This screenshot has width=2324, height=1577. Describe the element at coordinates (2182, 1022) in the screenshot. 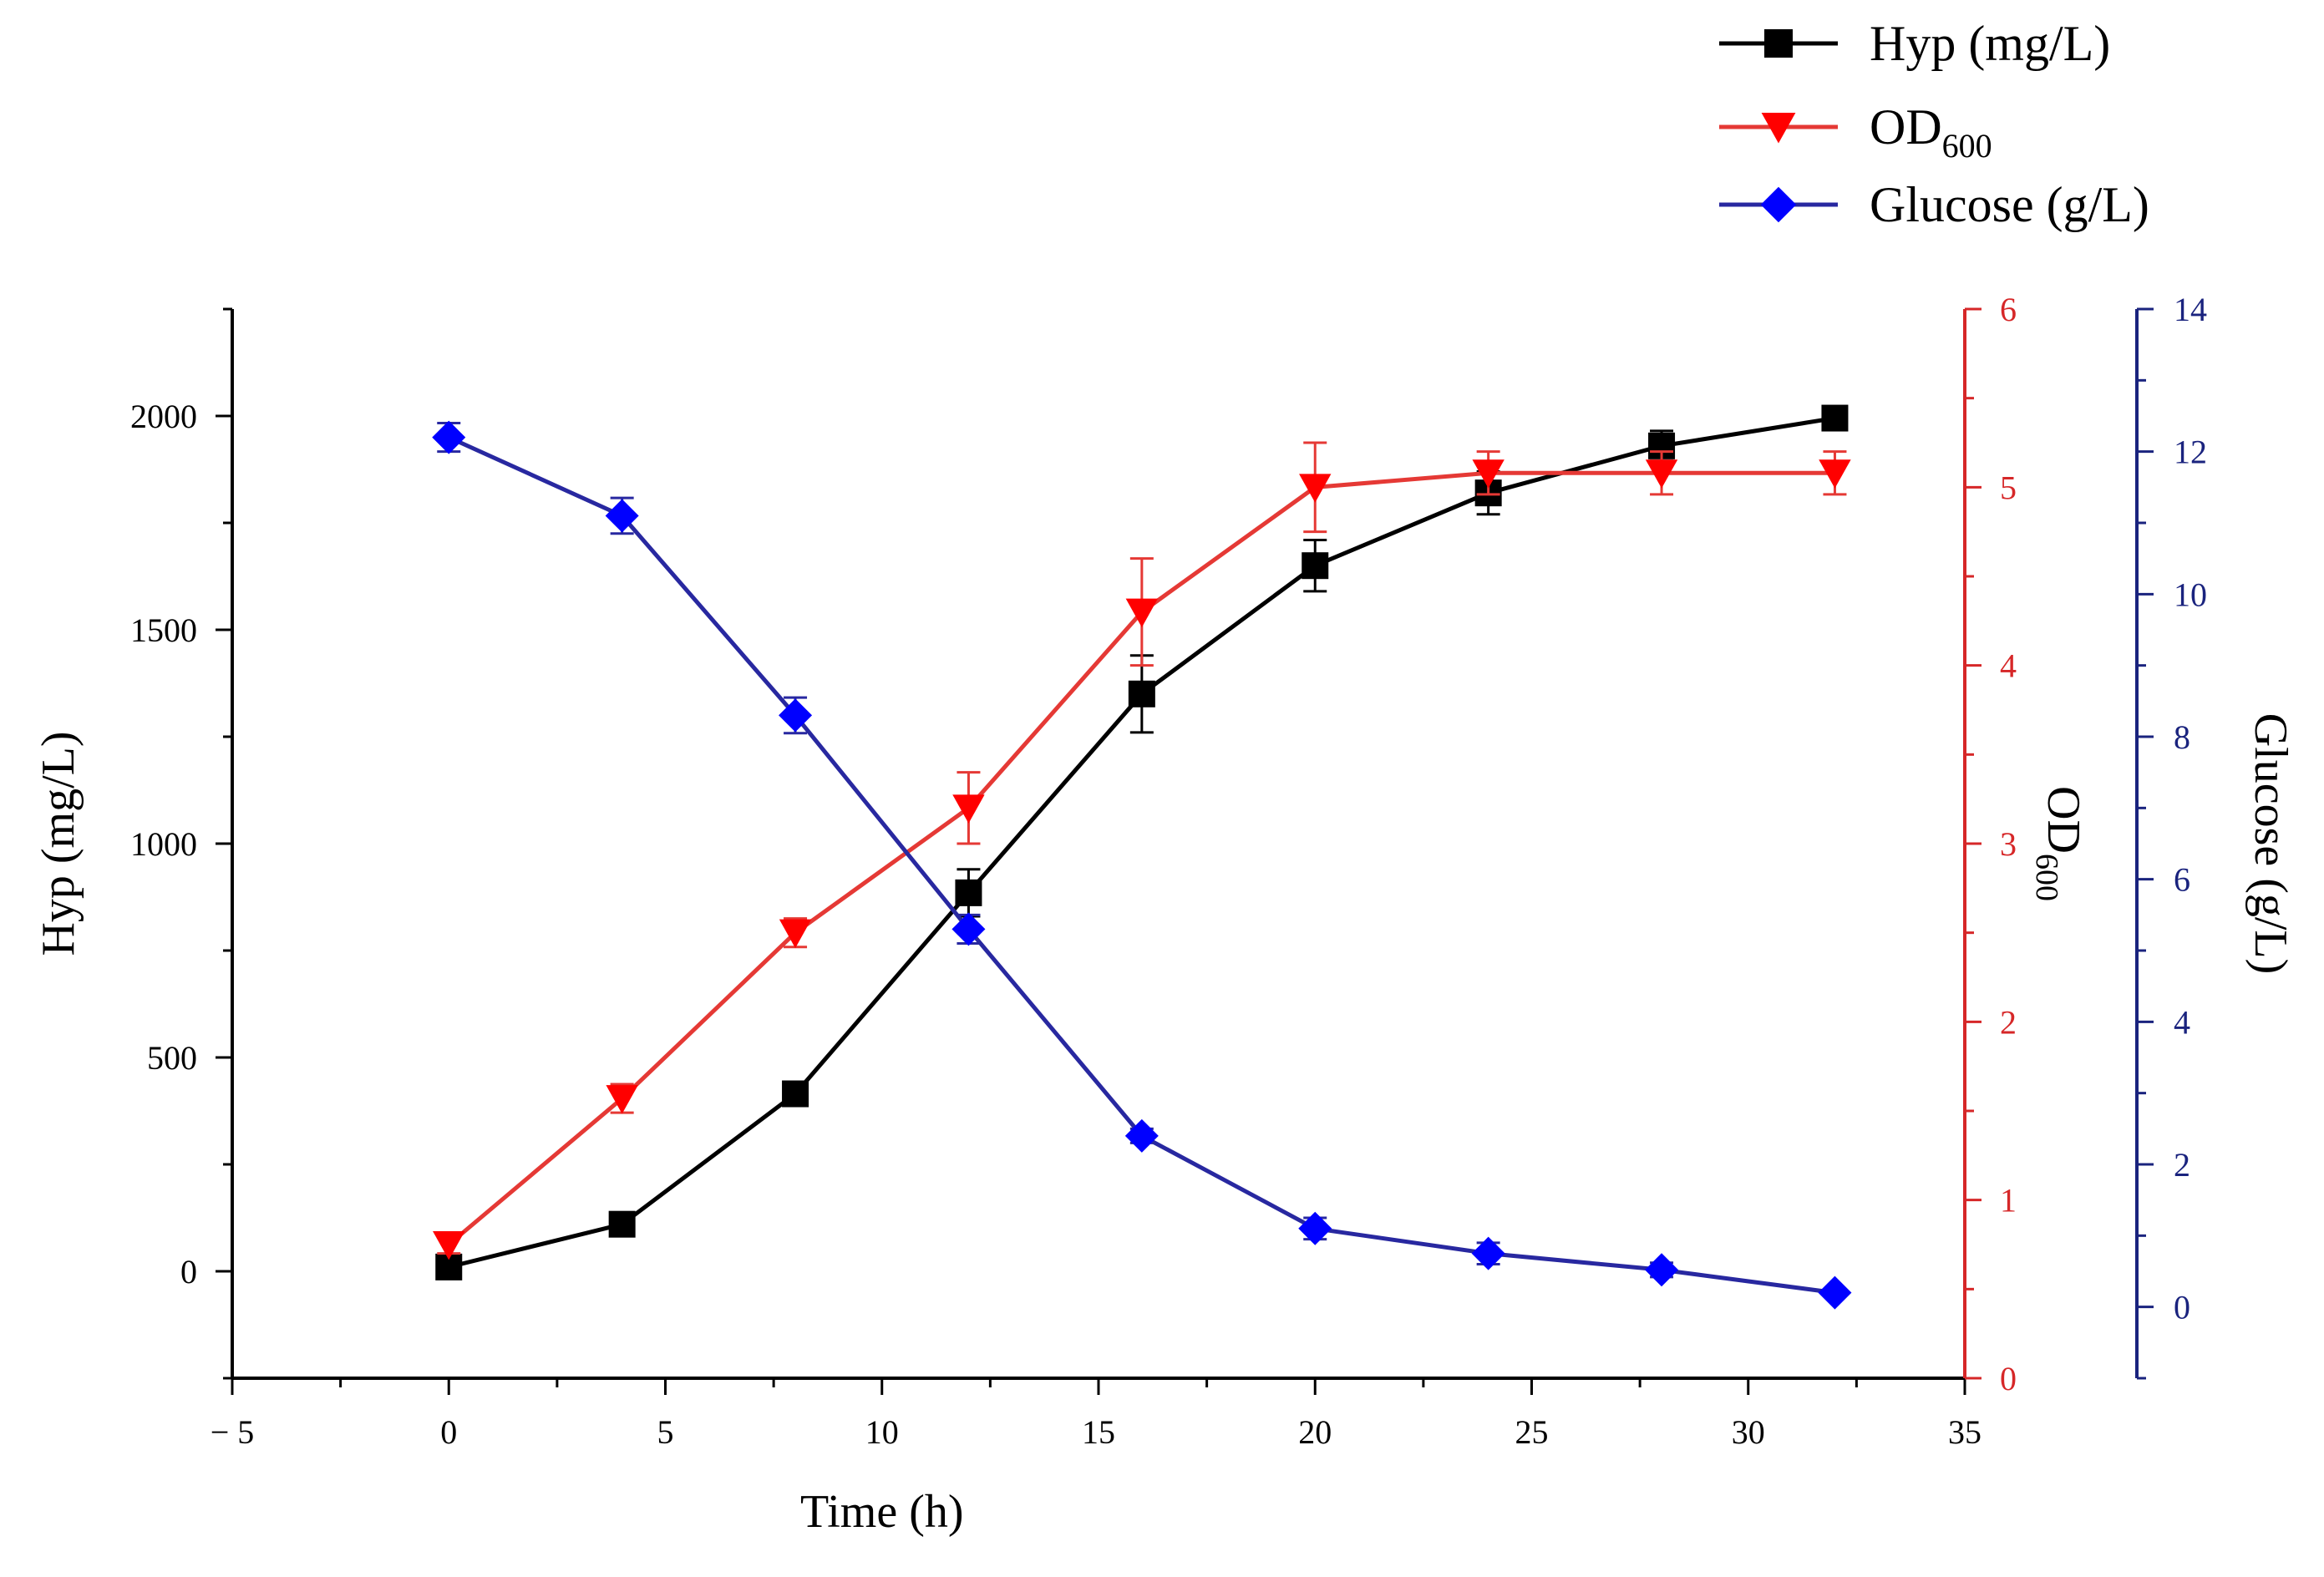

I see `y-right2-tick-label: 4` at that location.